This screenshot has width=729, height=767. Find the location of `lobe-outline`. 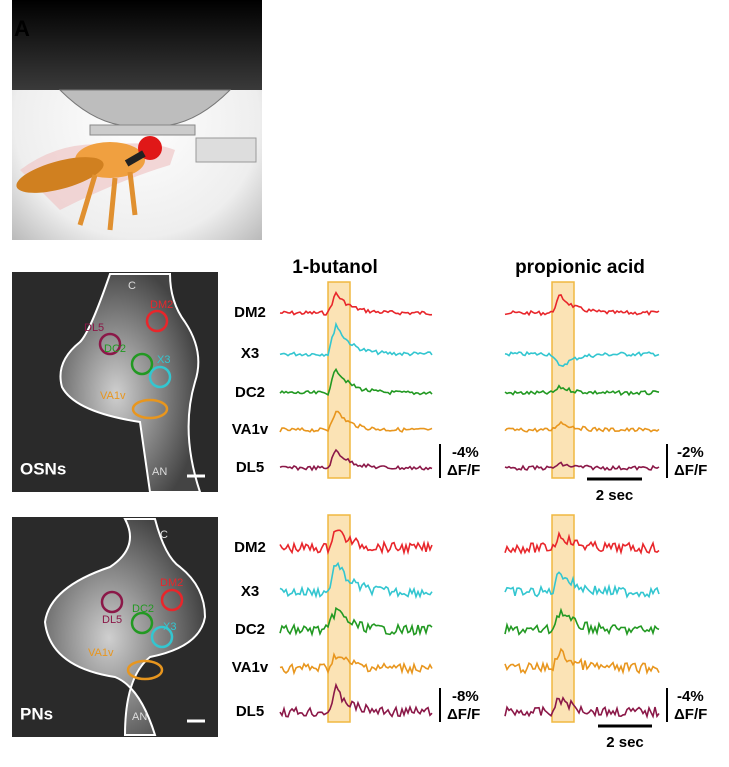

lobe-outline is located at coordinates (125, 627).